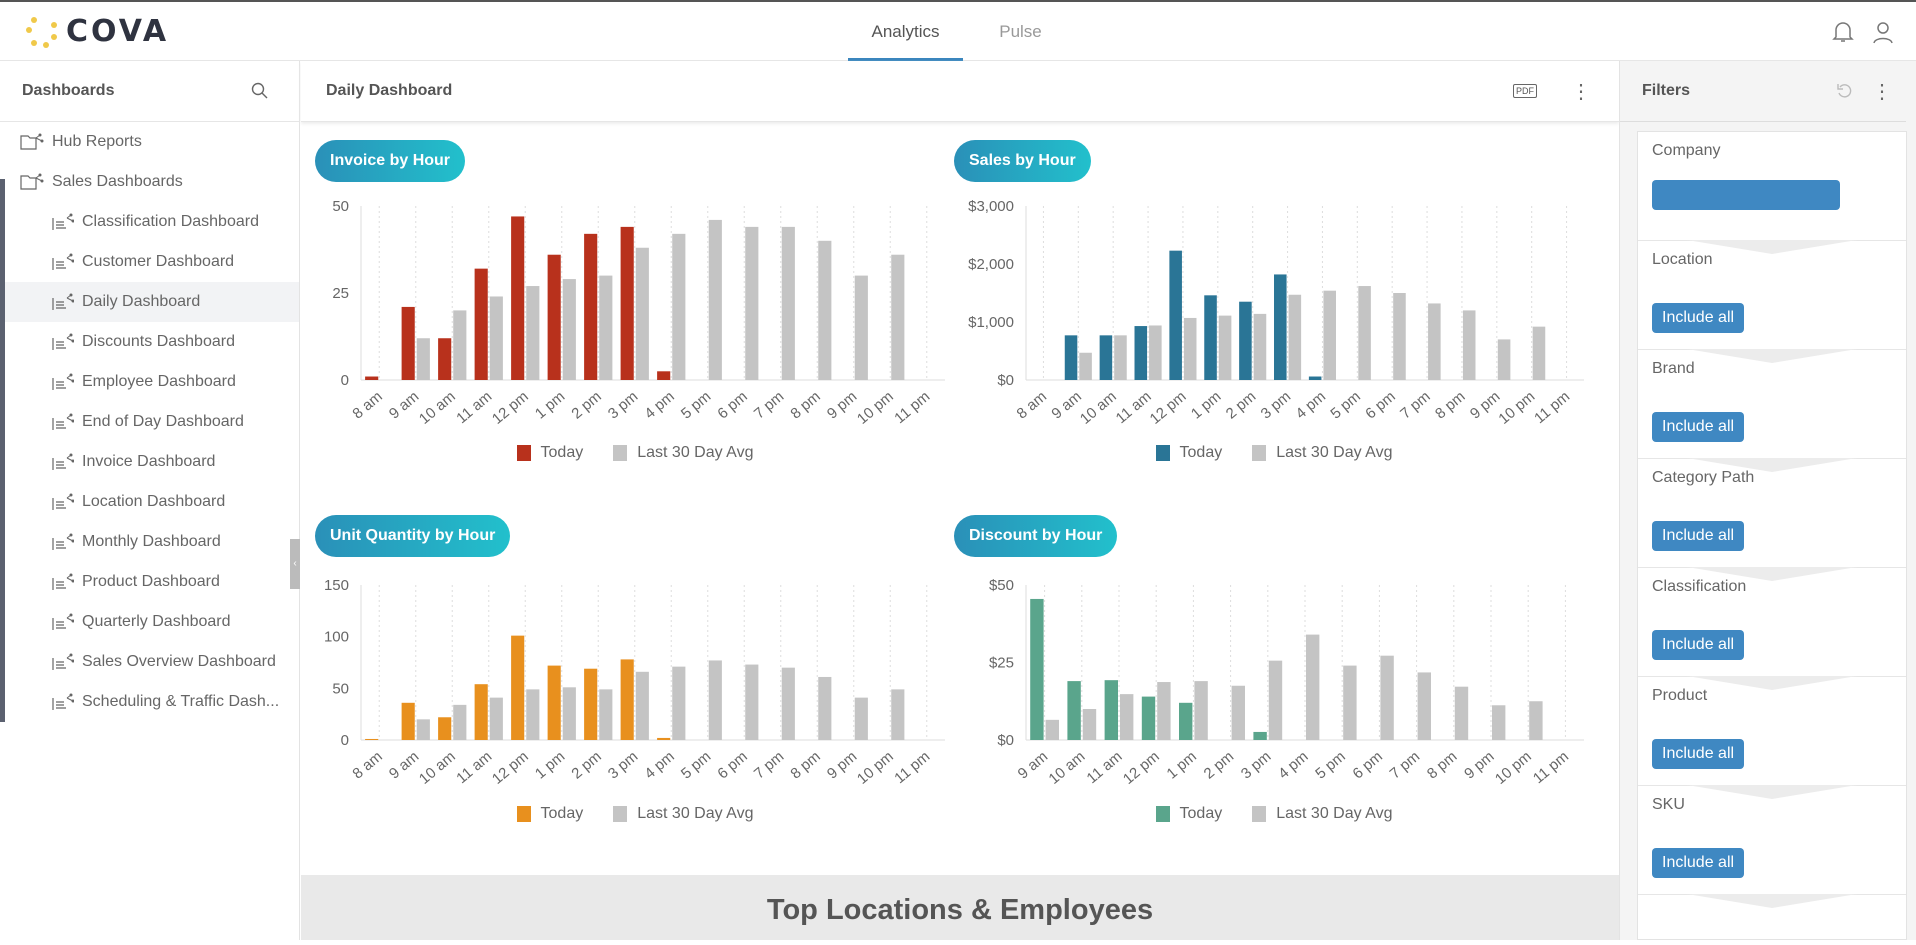 This screenshot has width=1916, height=945. I want to click on collapse-sidebar-handle: ‹, so click(295, 564).